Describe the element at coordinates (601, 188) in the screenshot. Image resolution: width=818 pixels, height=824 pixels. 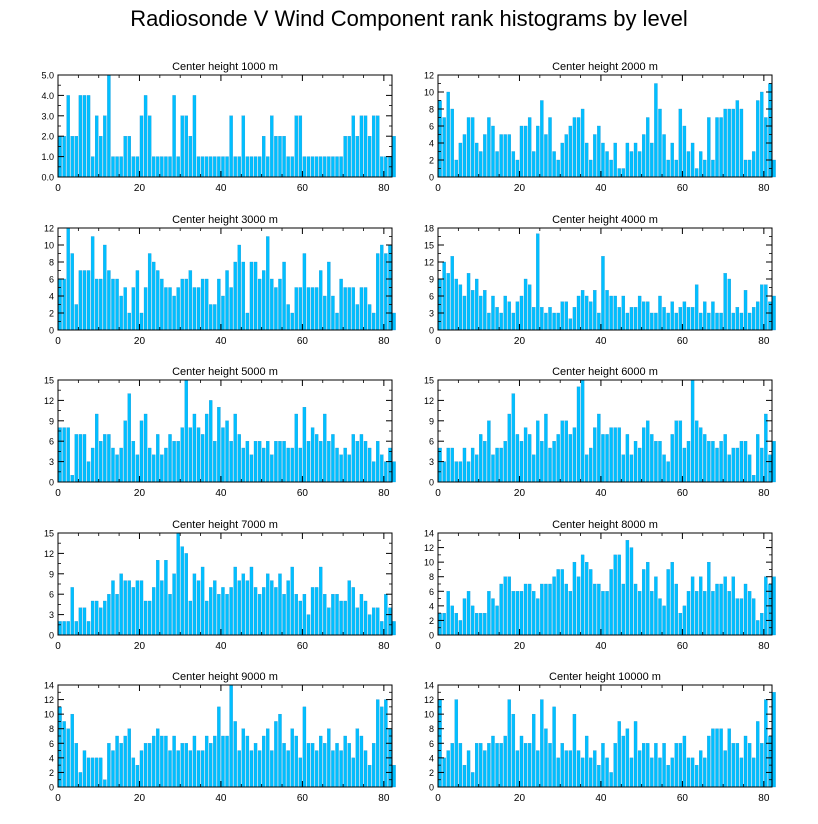
I see `x-tick-label: 40` at that location.